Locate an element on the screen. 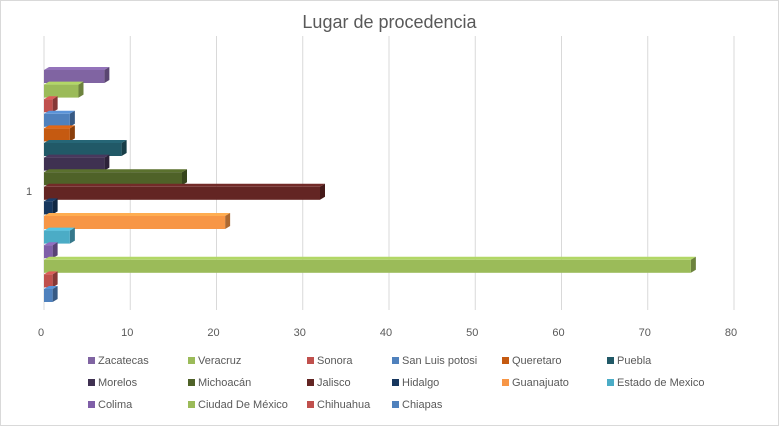 The image size is (779, 426). legend-label: San Luis potosi is located at coordinates (440, 361).